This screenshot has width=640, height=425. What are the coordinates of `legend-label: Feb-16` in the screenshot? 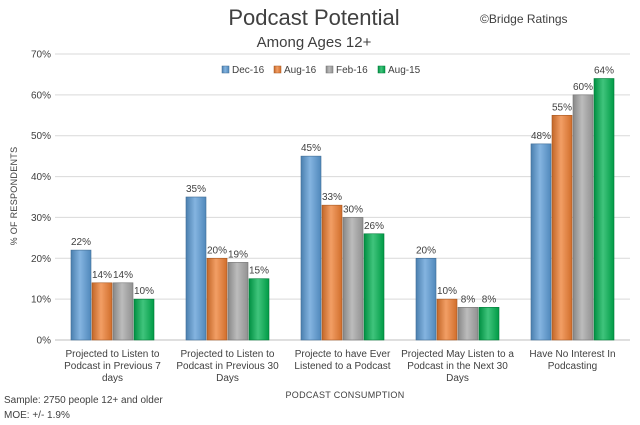 It's located at (352, 70).